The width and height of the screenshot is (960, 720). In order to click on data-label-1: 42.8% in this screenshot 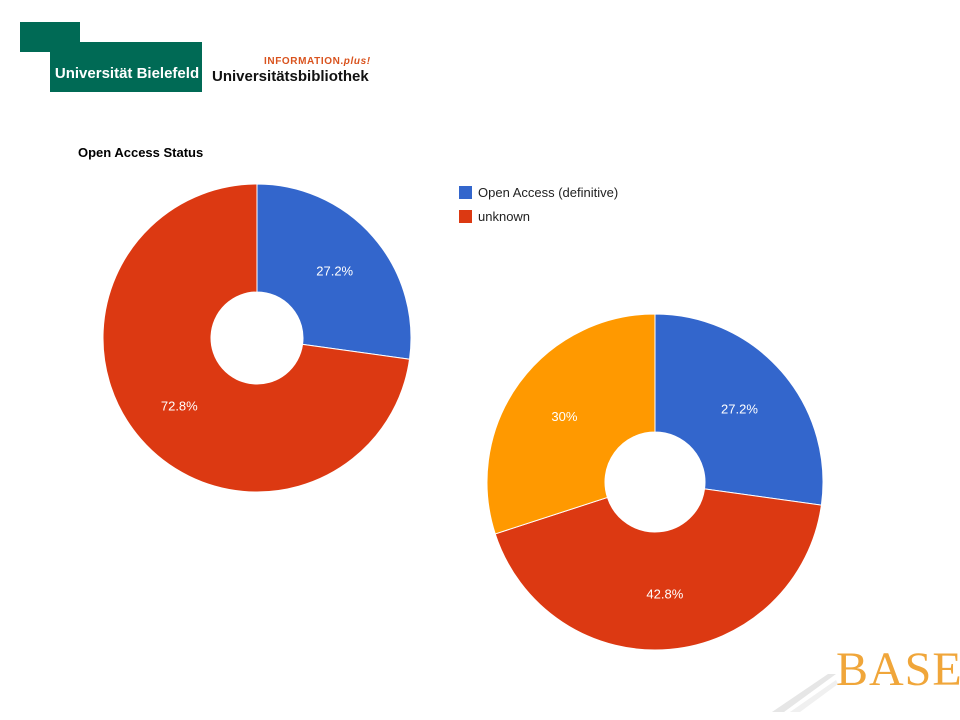, I will do `click(664, 594)`.